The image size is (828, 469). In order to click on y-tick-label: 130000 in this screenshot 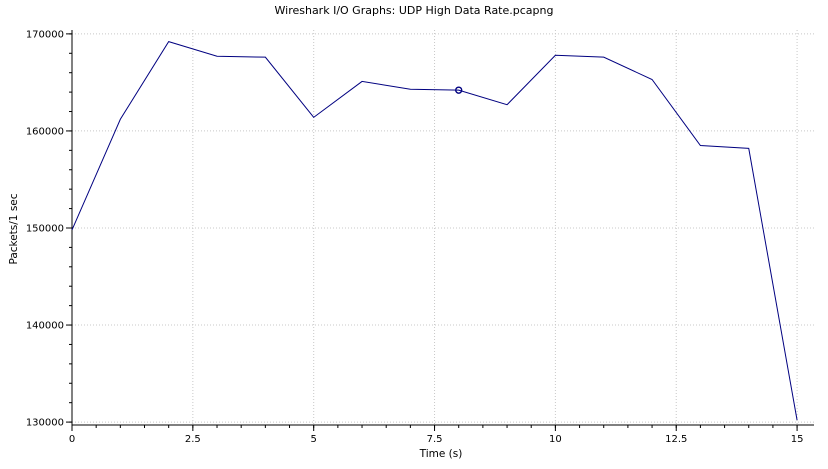, I will do `click(45, 423)`.